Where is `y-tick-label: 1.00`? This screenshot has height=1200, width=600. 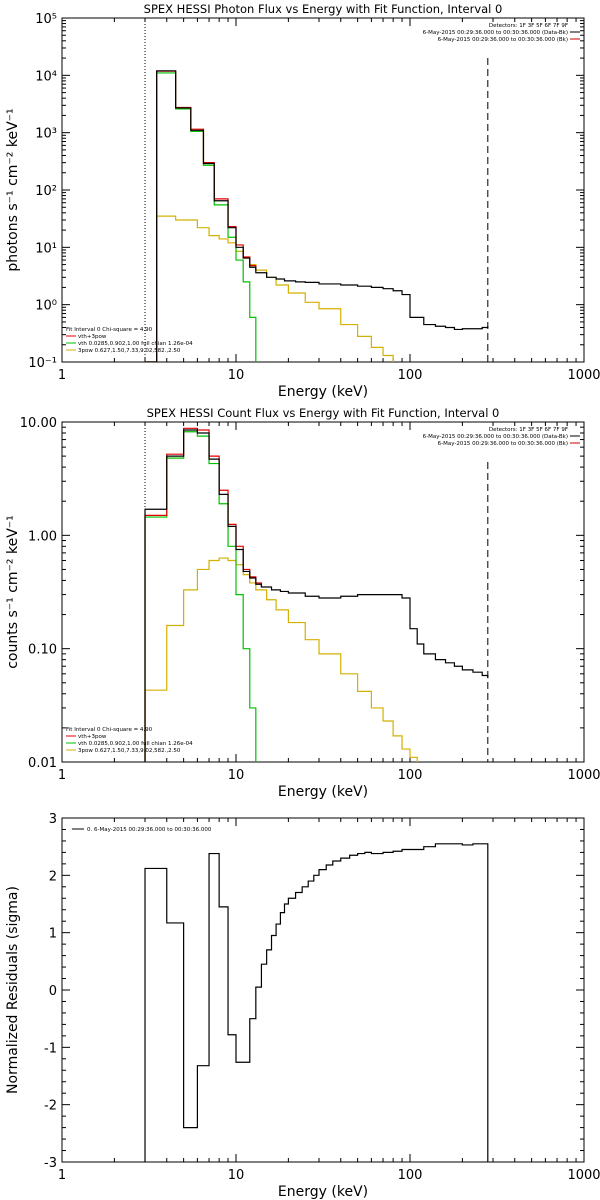 y-tick-label: 1.00 is located at coordinates (42, 536).